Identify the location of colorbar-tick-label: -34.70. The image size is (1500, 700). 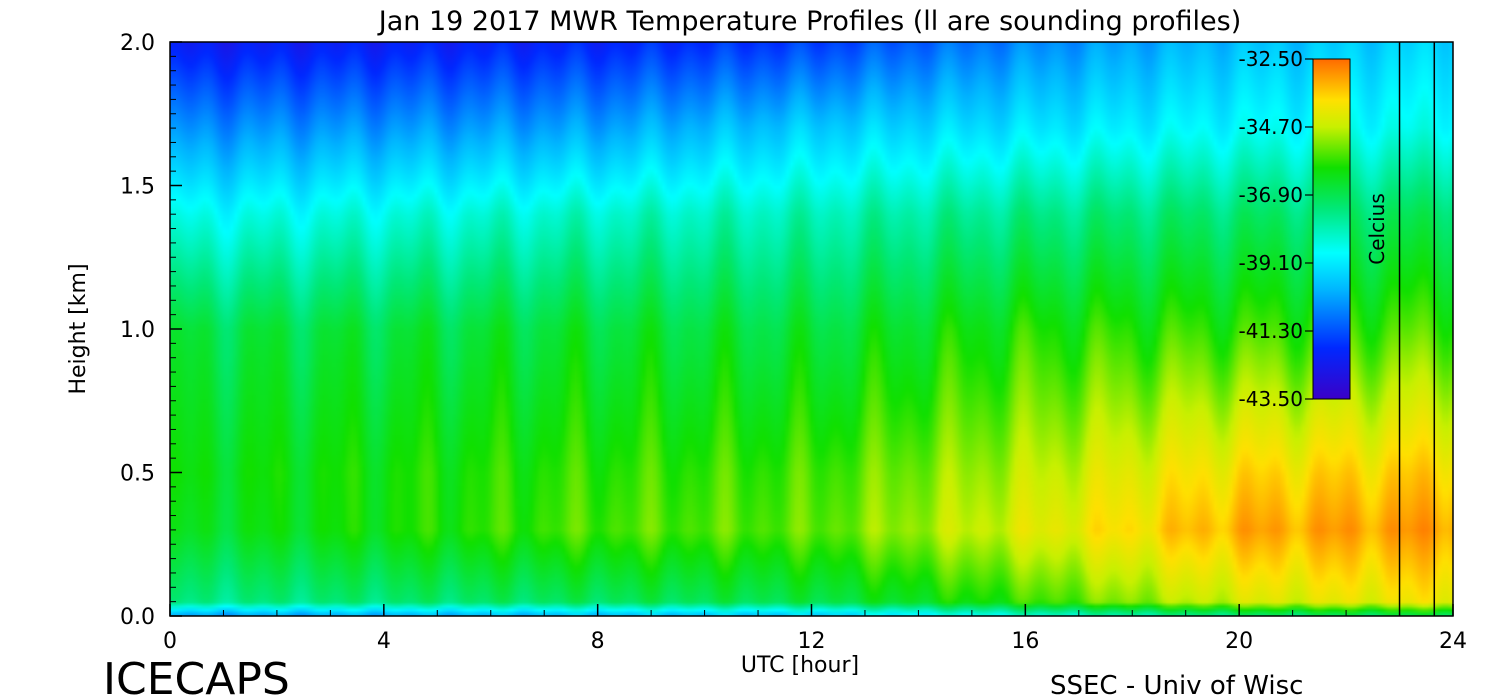
(1271, 127).